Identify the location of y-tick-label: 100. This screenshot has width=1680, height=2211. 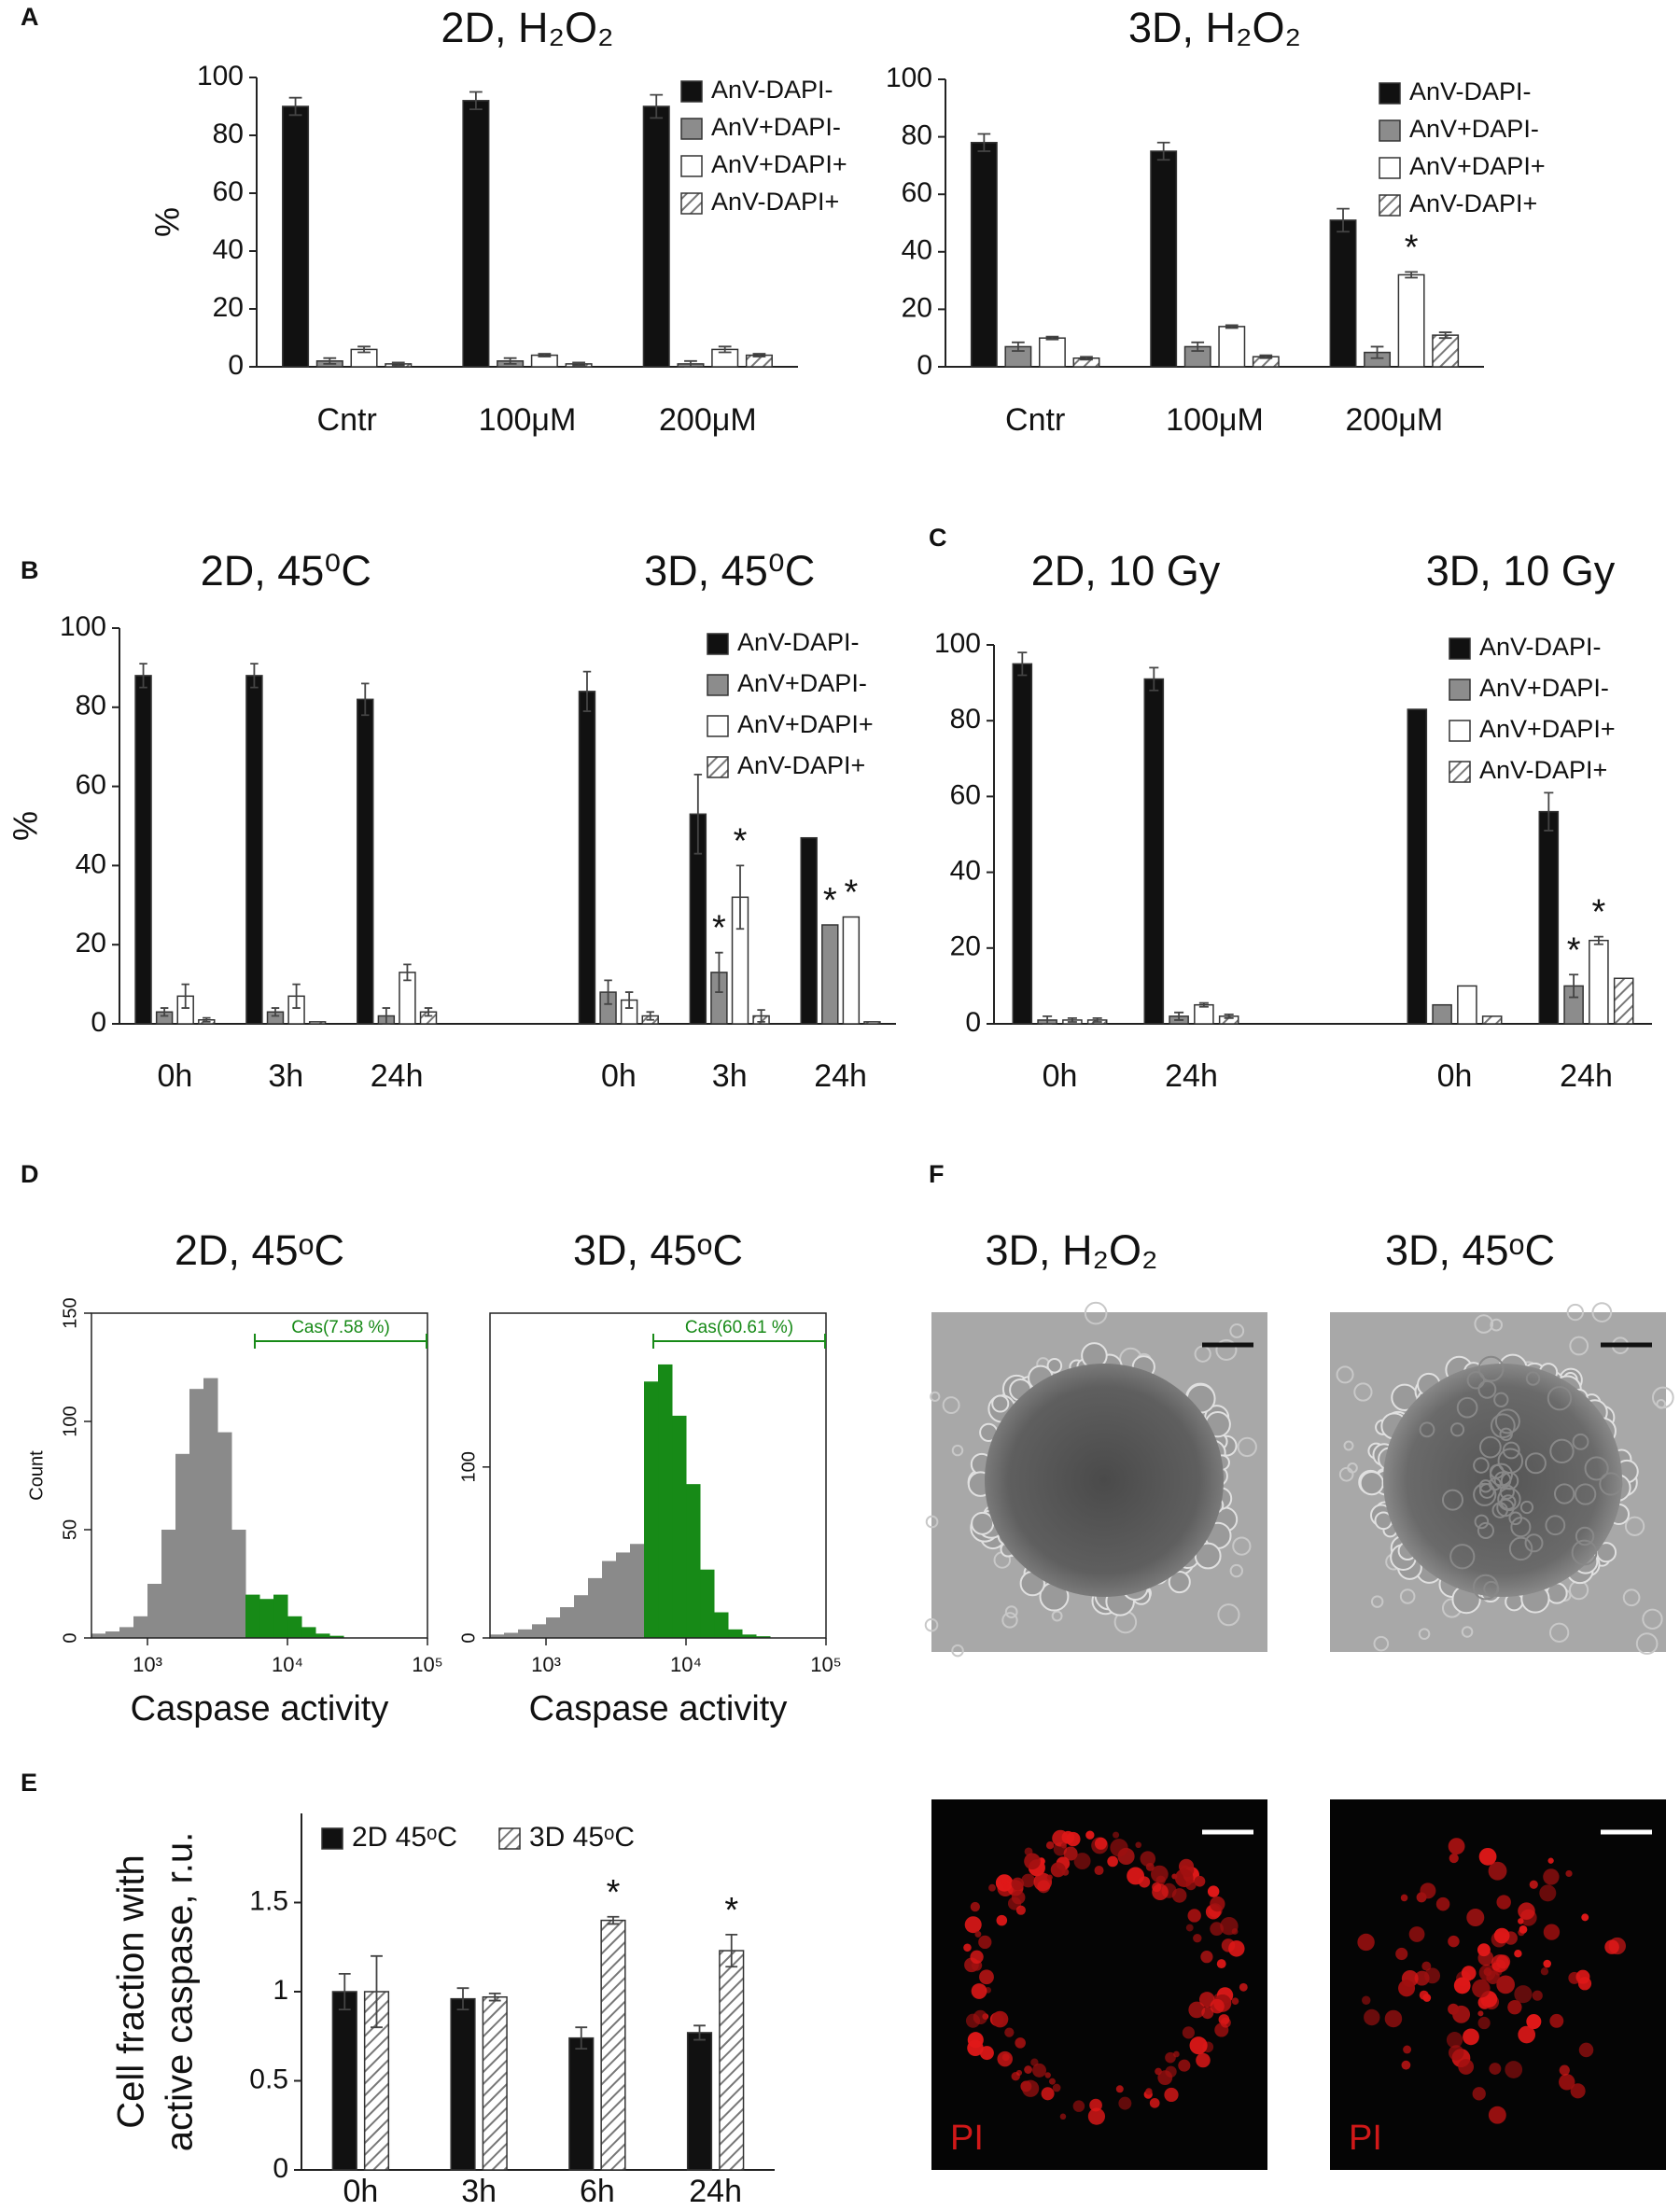
(468, 1466).